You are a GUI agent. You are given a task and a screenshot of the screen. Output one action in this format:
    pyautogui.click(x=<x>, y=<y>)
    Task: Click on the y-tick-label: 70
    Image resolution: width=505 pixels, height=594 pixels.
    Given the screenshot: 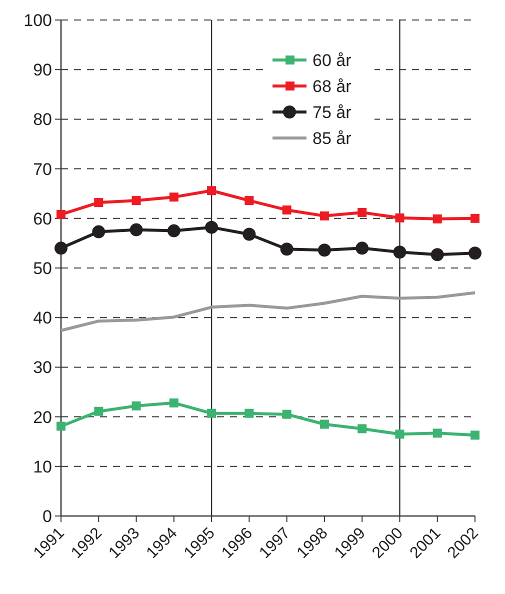 What is the action you would take?
    pyautogui.click(x=42, y=169)
    